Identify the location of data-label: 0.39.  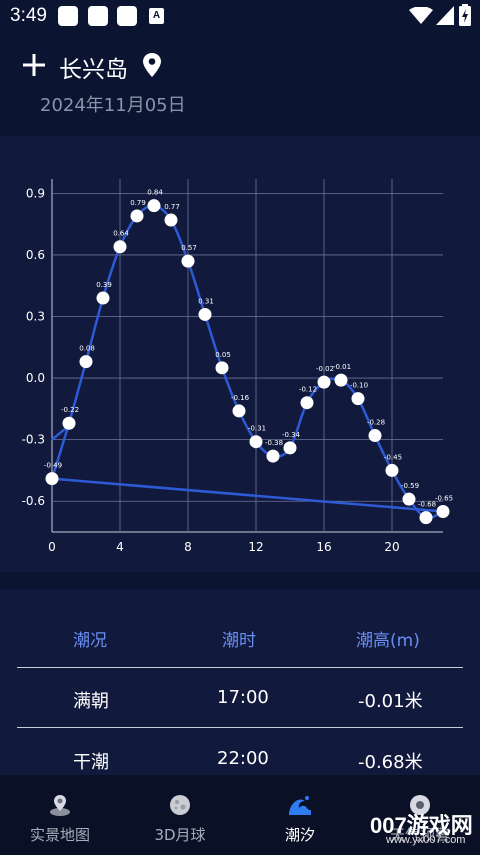
(104, 285).